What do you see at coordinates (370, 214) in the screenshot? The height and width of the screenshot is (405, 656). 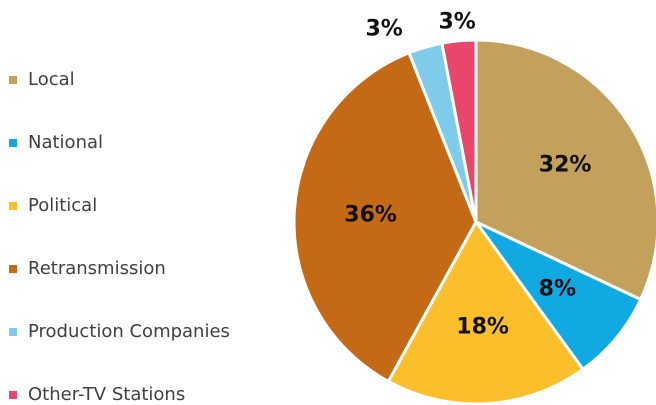 I see `data-label: 36%` at bounding box center [370, 214].